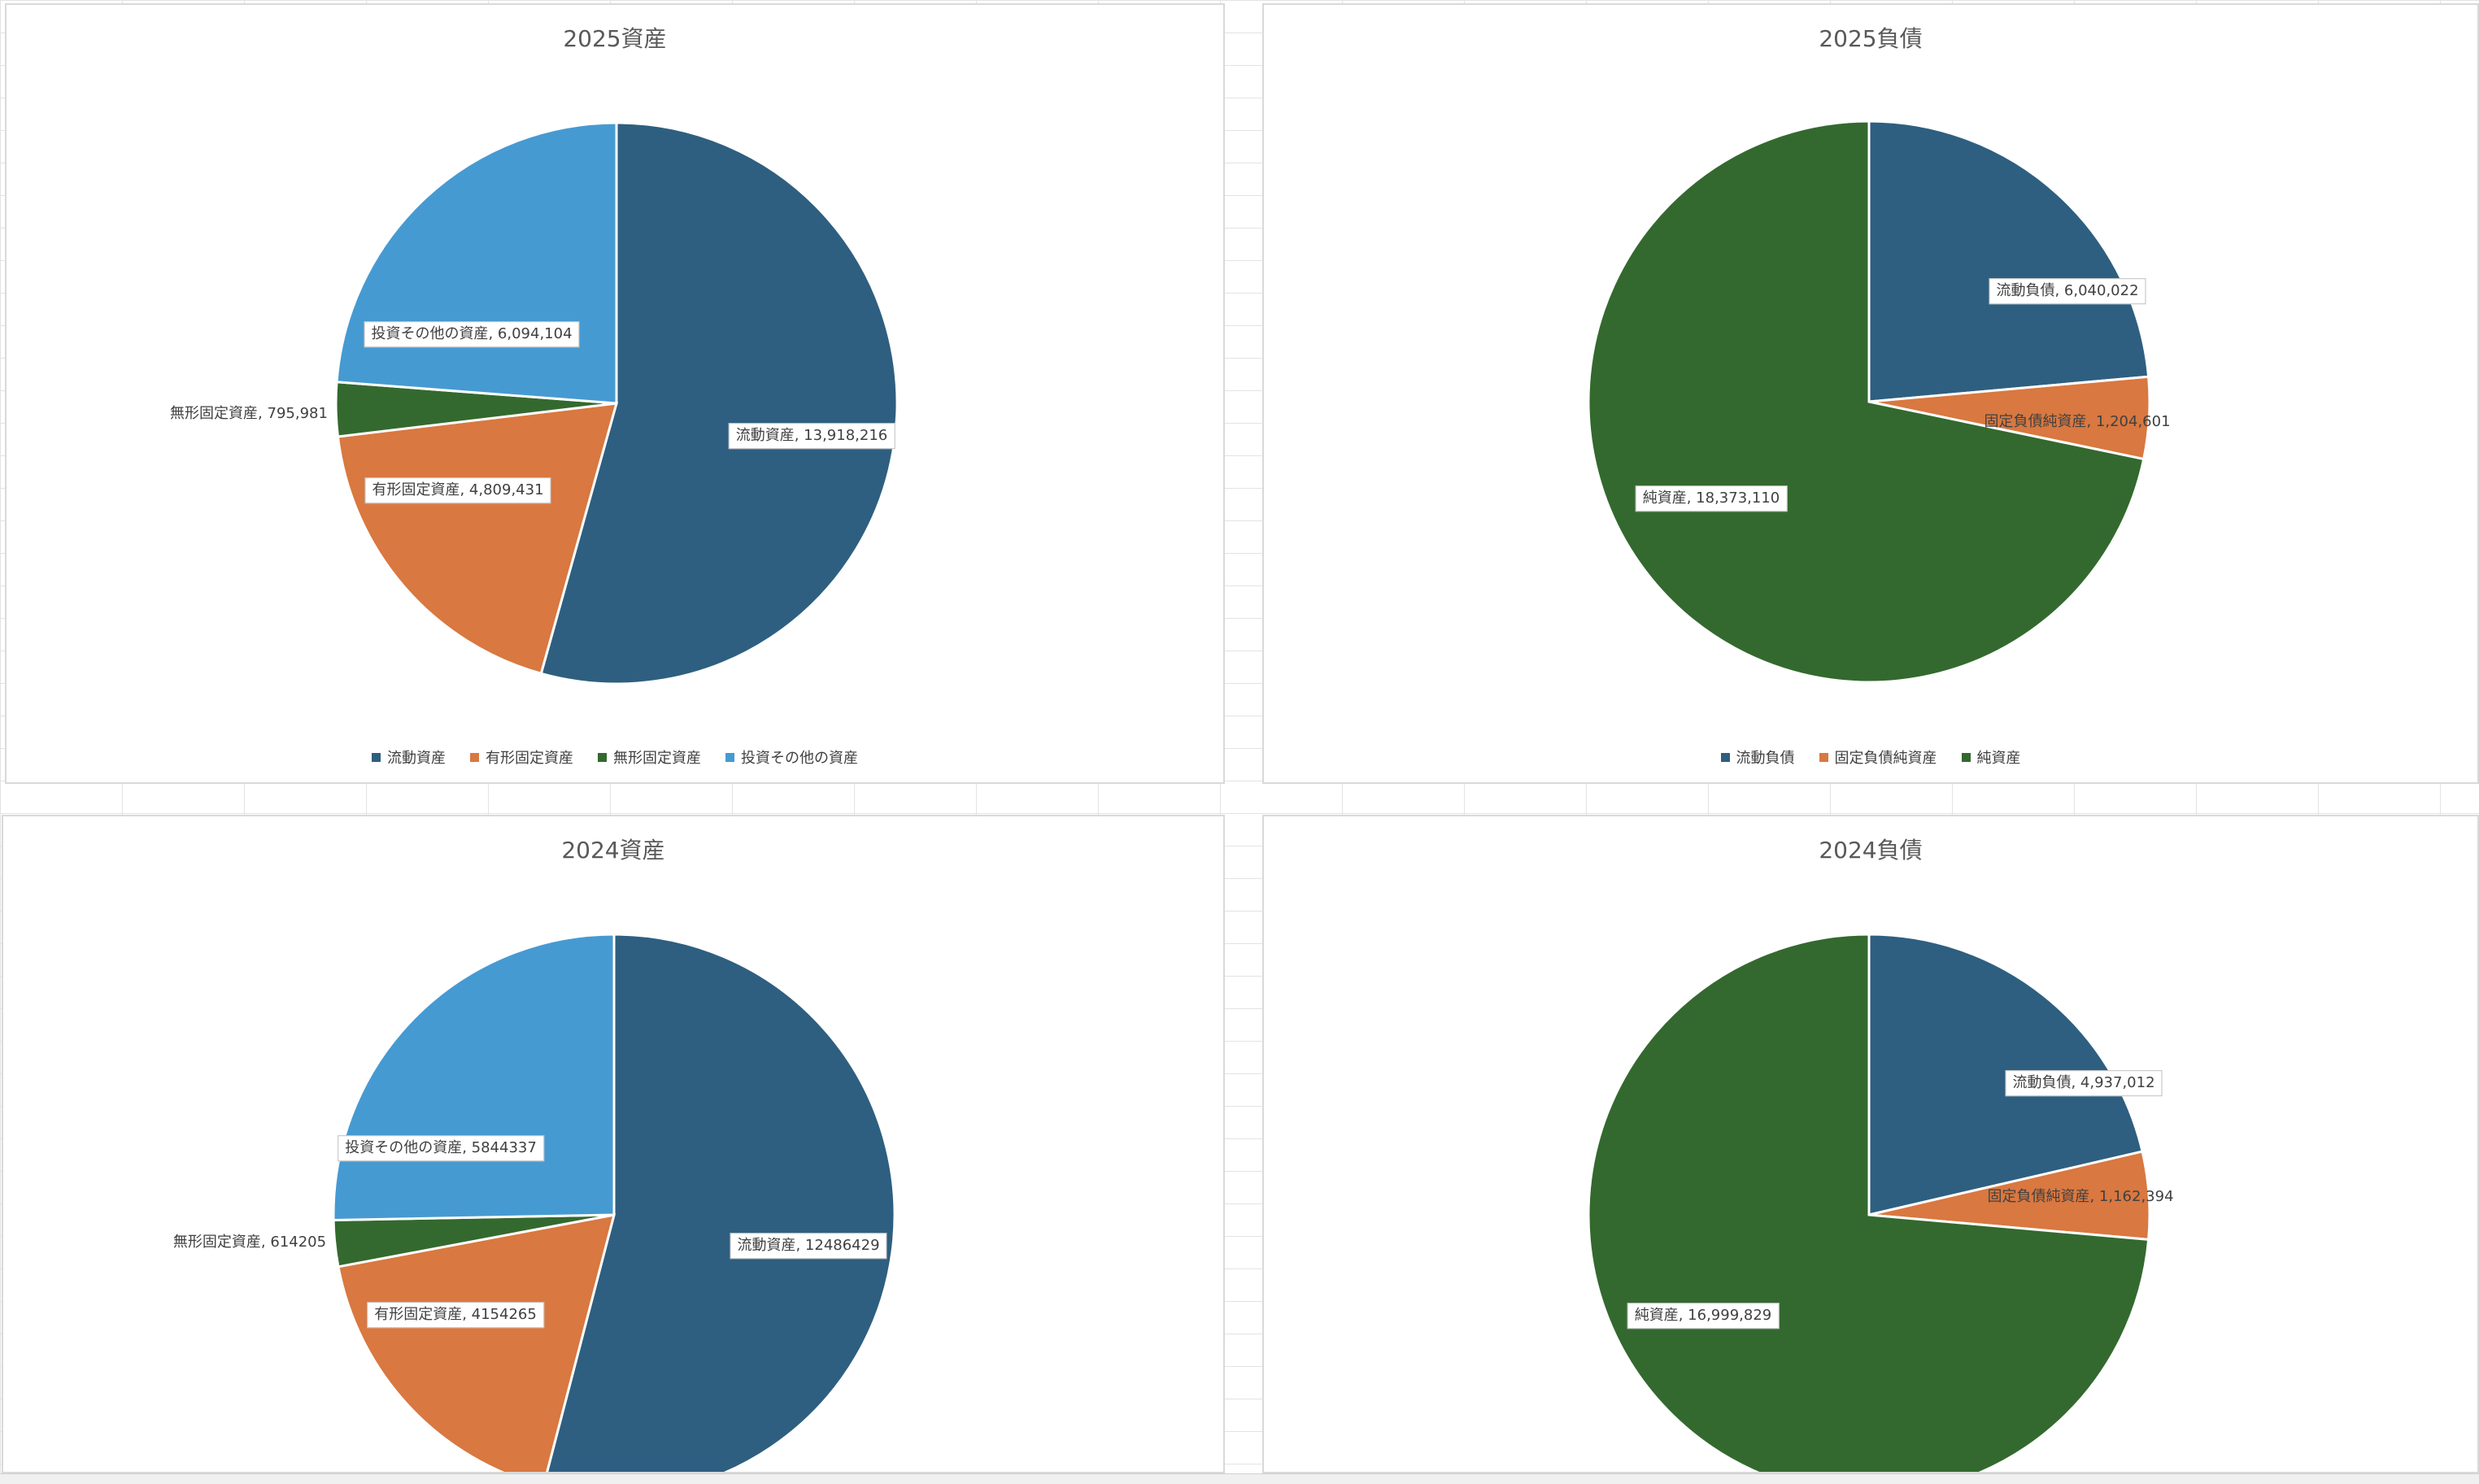  I want to click on legend-item-1: 流動負債, so click(1758, 757).